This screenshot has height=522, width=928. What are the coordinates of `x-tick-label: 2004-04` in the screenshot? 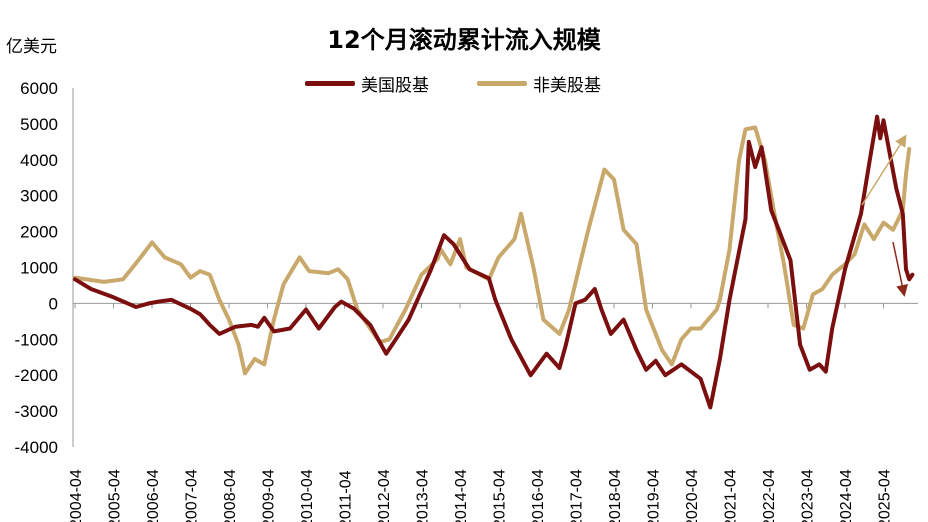 It's located at (76, 495).